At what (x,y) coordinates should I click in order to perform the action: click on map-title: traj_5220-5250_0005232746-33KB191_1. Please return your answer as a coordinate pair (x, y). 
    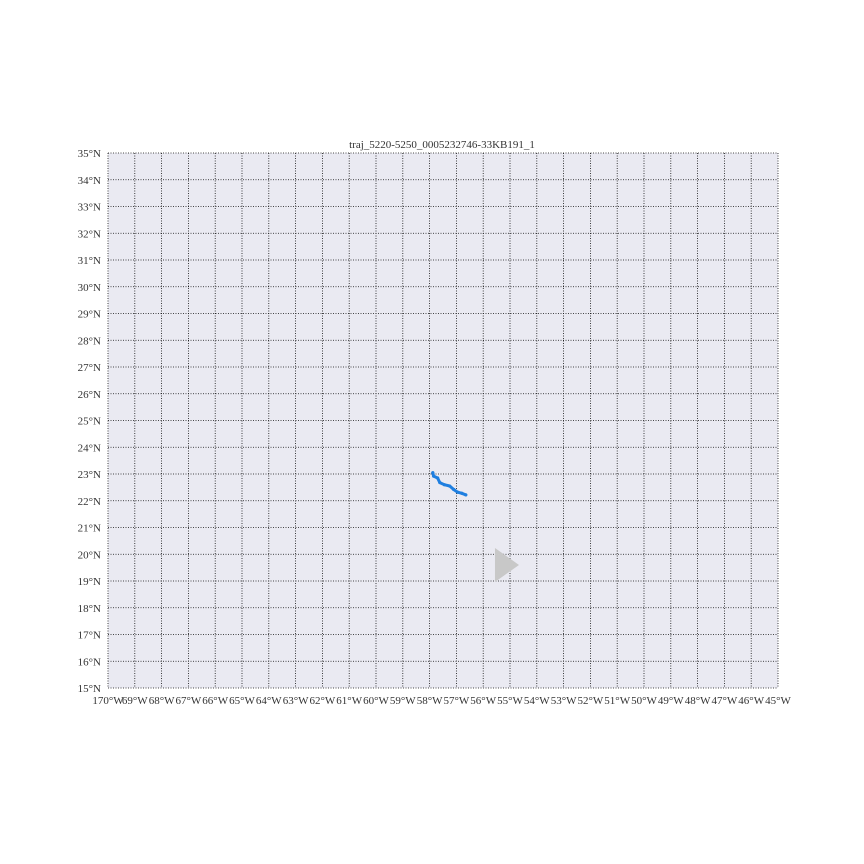
    Looking at the image, I should click on (442, 145).